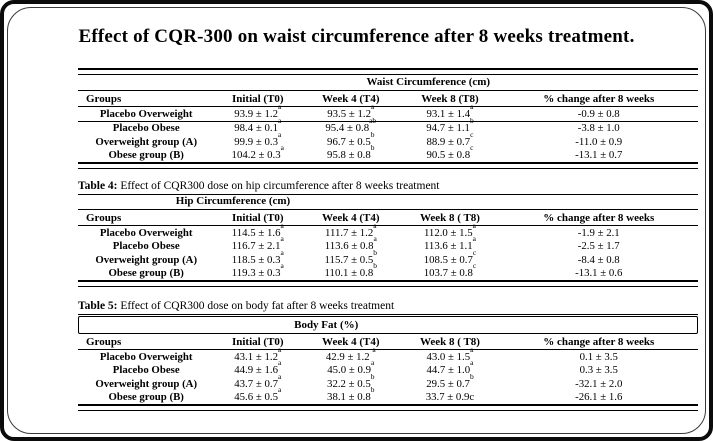 The image size is (713, 441). What do you see at coordinates (450, 367) in the screenshot?
I see `value-cell: 44.7 ± 1.0a` at bounding box center [450, 367].